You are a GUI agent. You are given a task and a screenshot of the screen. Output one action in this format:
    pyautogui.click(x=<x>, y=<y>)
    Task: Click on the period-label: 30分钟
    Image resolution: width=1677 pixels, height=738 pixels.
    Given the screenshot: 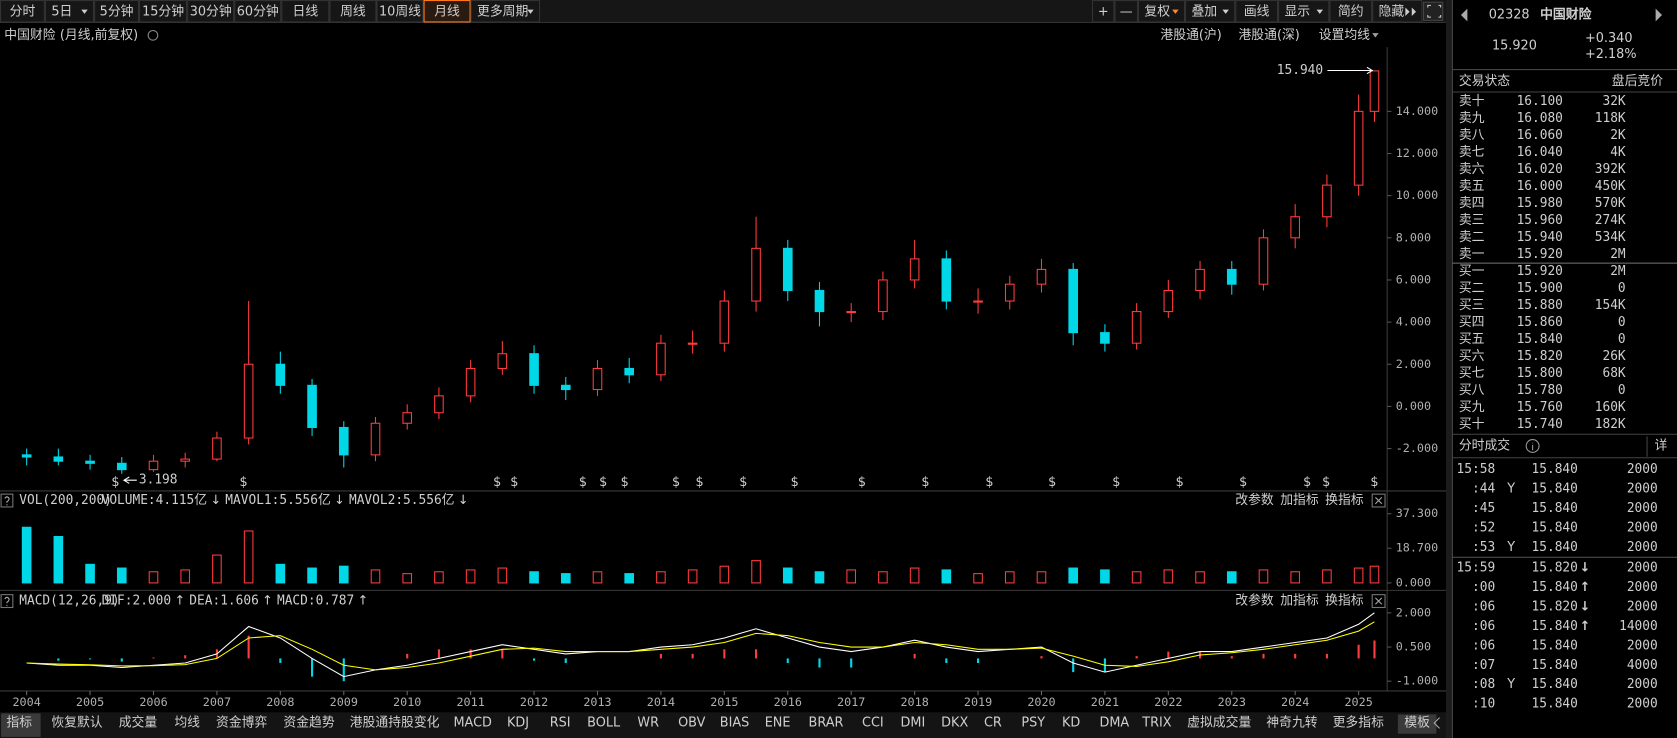 What is the action you would take?
    pyautogui.click(x=211, y=11)
    